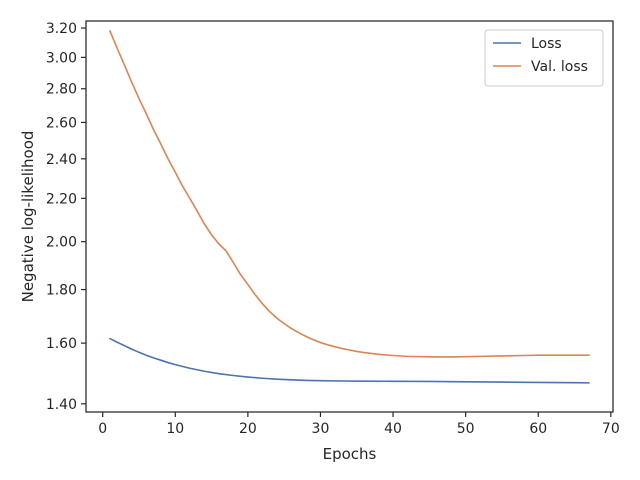 This screenshot has width=640, height=480. Describe the element at coordinates (248, 429) in the screenshot. I see `x-tick-label: 20` at that location.